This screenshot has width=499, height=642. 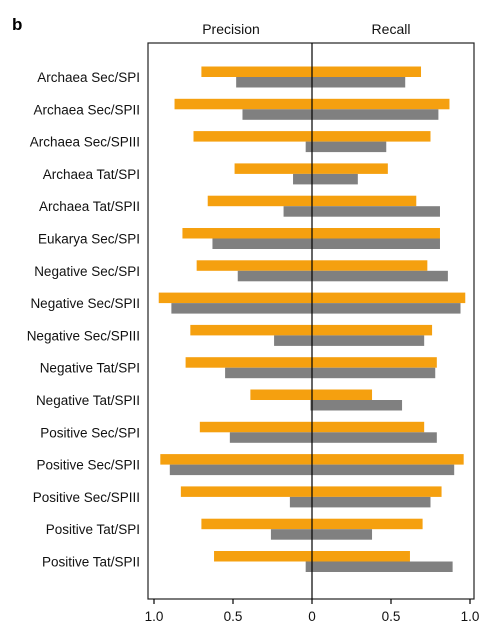 I want to click on category-label: Archaea Tat/SPII, so click(x=89, y=206).